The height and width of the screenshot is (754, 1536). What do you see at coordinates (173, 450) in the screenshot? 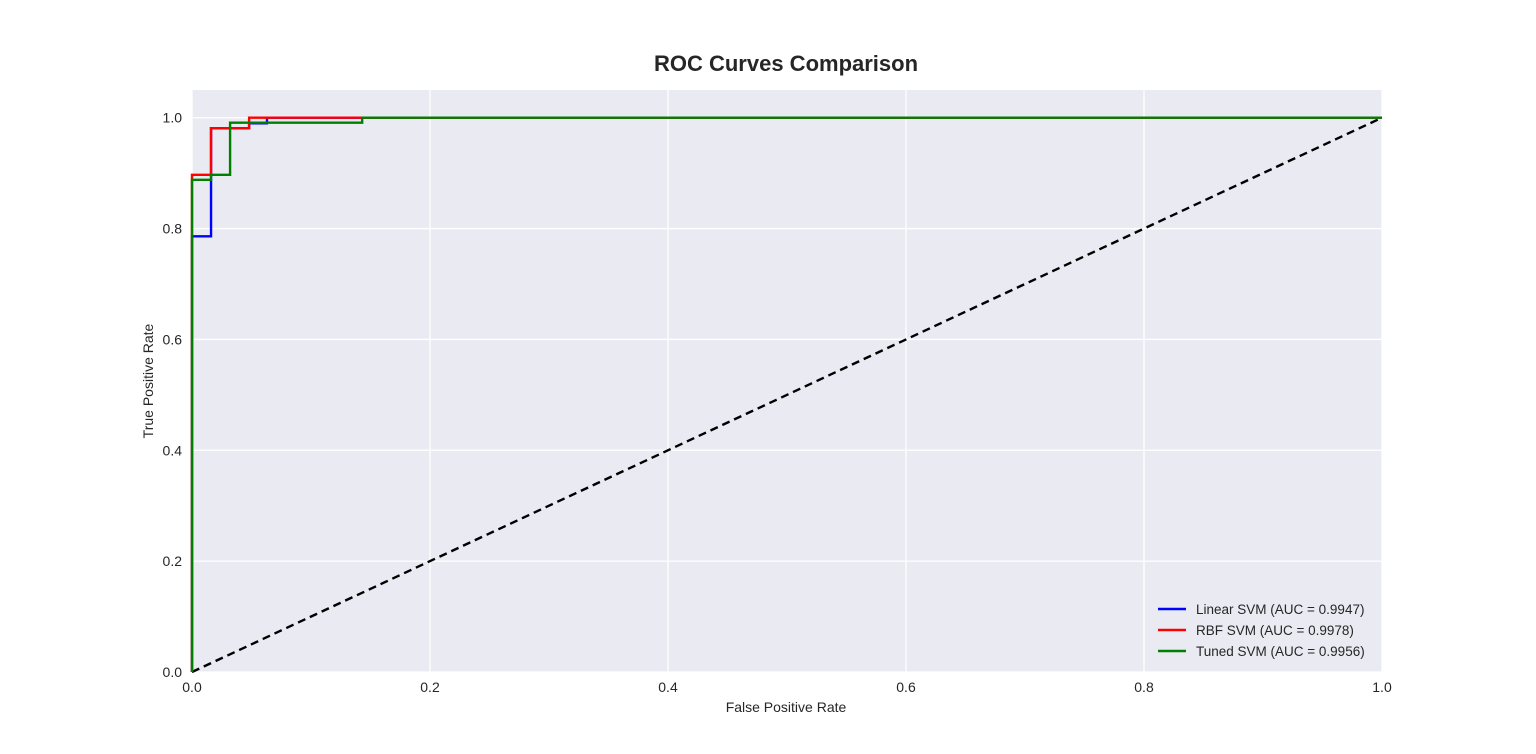
I see `y-tick-label: 0.4` at bounding box center [173, 450].